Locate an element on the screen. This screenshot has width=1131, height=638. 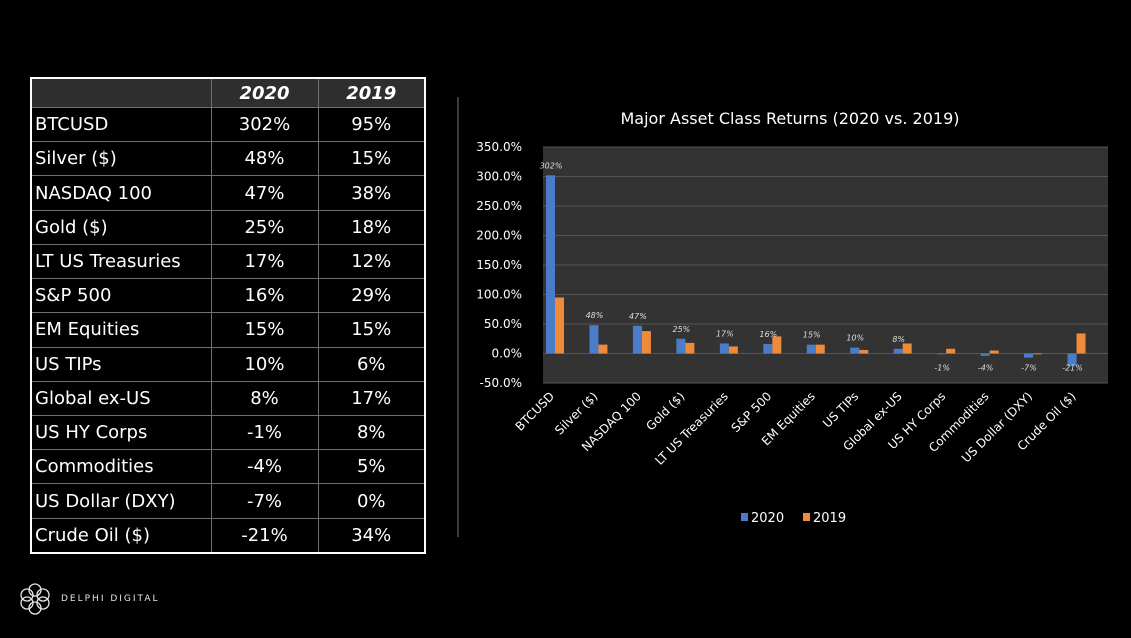
data-label: 47% is located at coordinates (638, 316).